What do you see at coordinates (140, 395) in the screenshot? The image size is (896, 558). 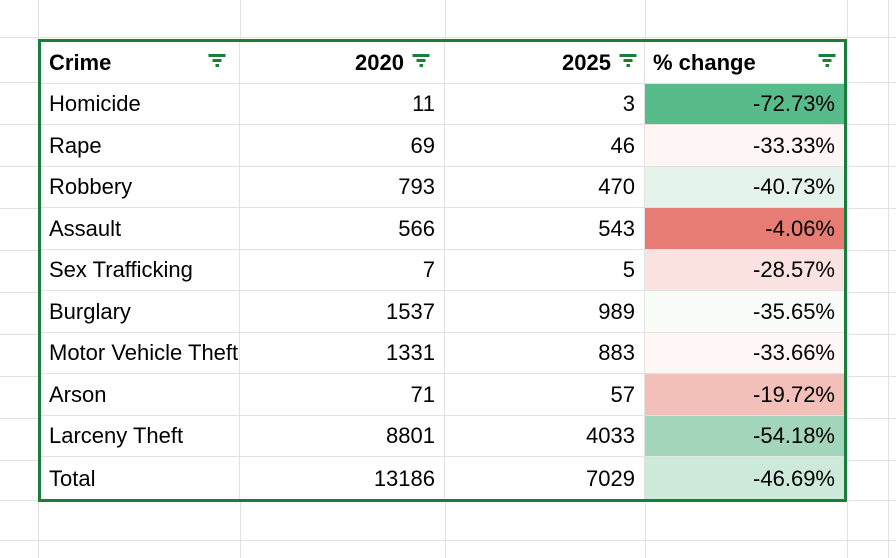 I see `cell-crime: Arson` at bounding box center [140, 395].